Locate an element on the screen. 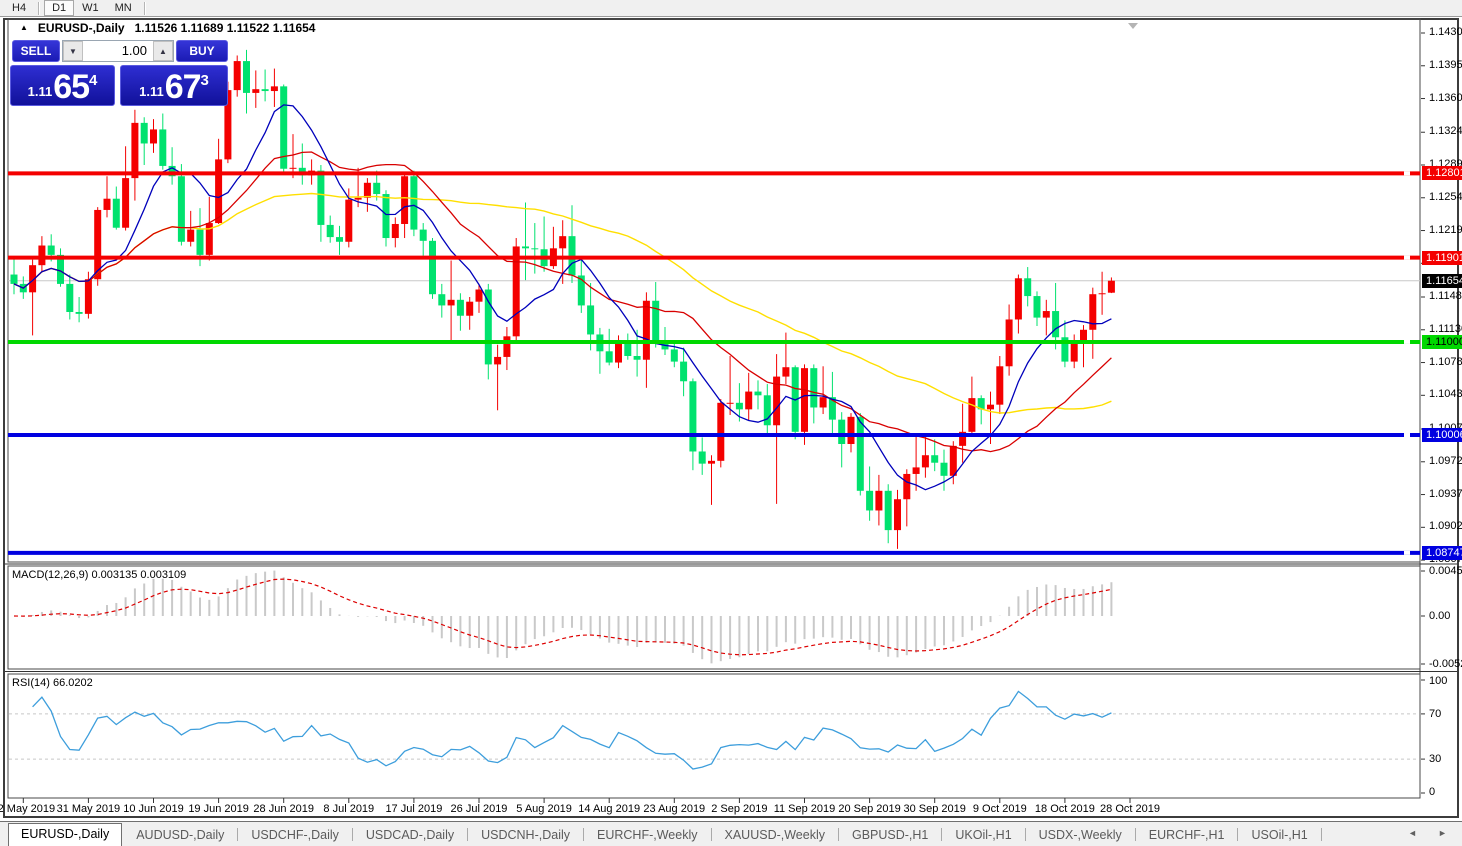 The height and width of the screenshot is (846, 1462). chart-tab-gbpusd: GBPUSD-,H1 is located at coordinates (890, 835).